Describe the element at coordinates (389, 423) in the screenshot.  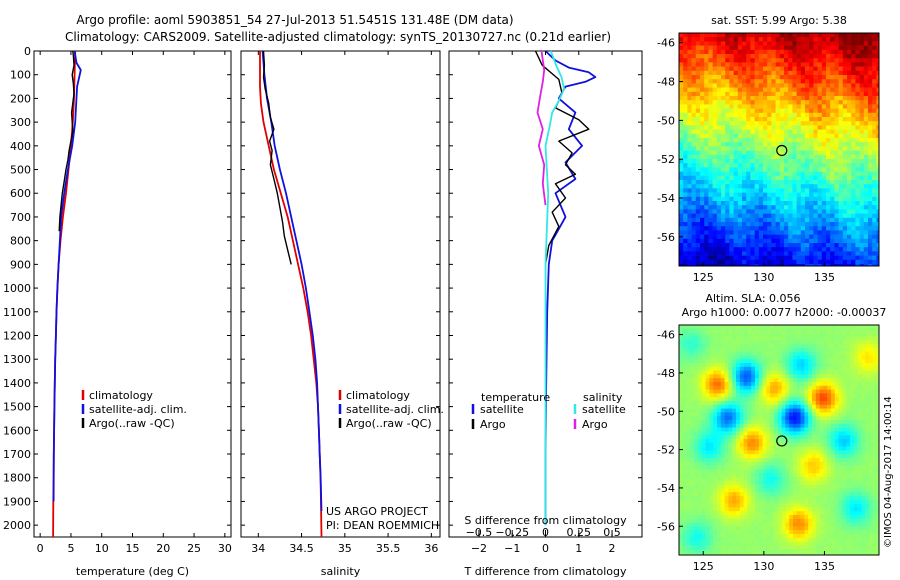
I see `salinity-legend-label: Argo(..raw -QC)` at that location.